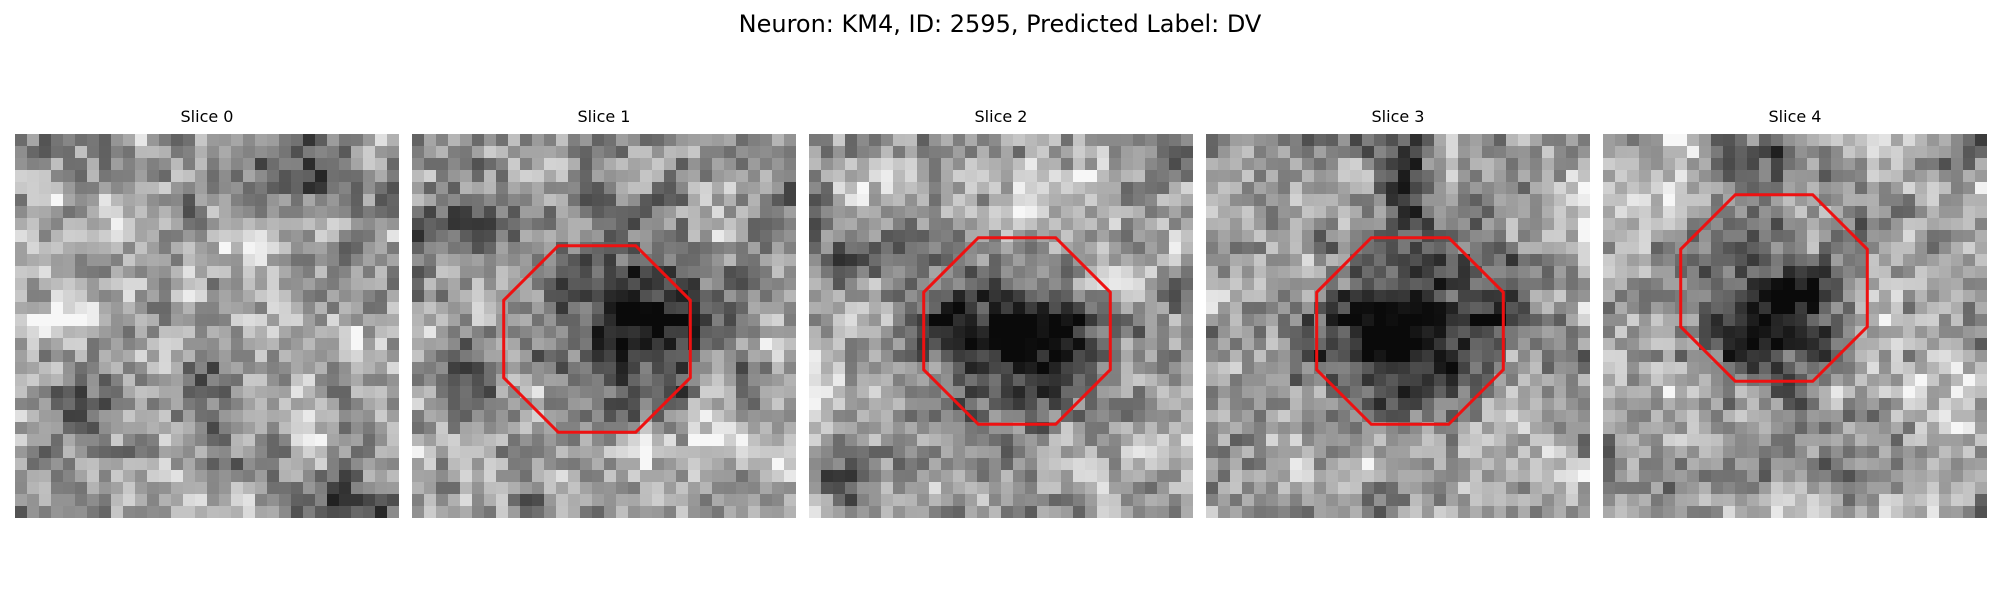 This screenshot has width=2000, height=600. What do you see at coordinates (207, 116) in the screenshot?
I see `slice-title: Slice 0` at bounding box center [207, 116].